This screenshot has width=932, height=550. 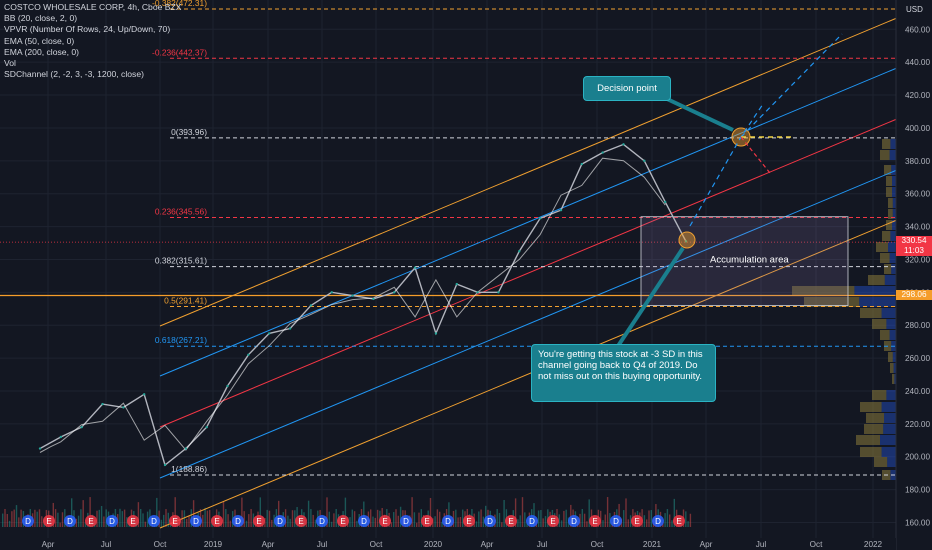 I want to click on price-tick: 460.00, so click(x=917, y=29).